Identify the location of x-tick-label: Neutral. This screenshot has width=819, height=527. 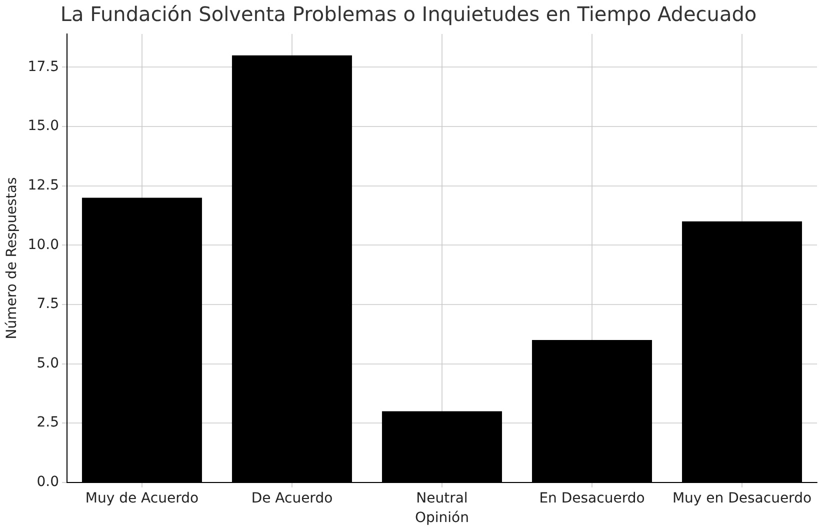
(442, 498).